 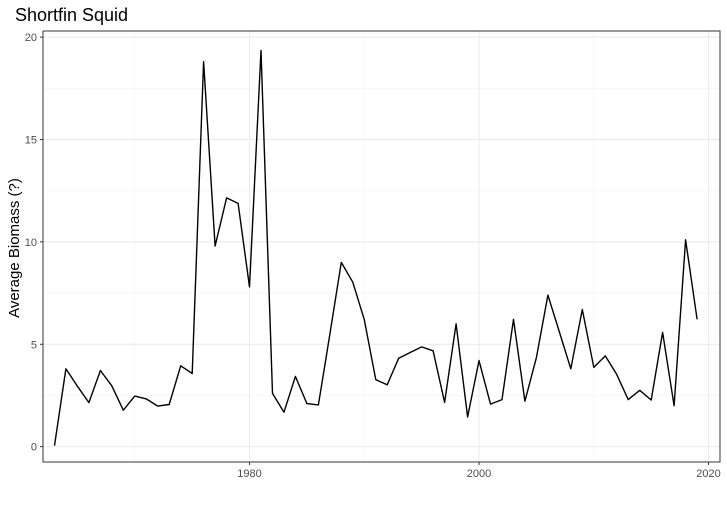 I want to click on x-tick-label: 2000, so click(x=479, y=474).